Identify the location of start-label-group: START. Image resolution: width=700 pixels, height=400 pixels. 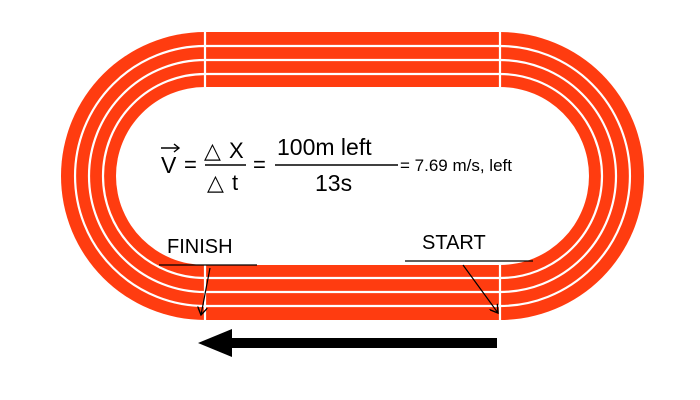
(469, 272).